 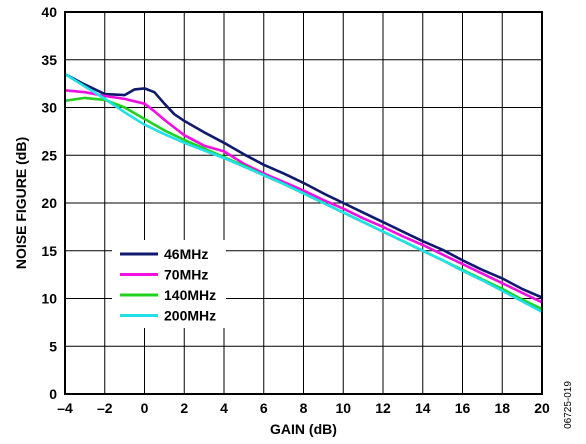 I want to click on legend-label: 70MHz, so click(x=186, y=275).